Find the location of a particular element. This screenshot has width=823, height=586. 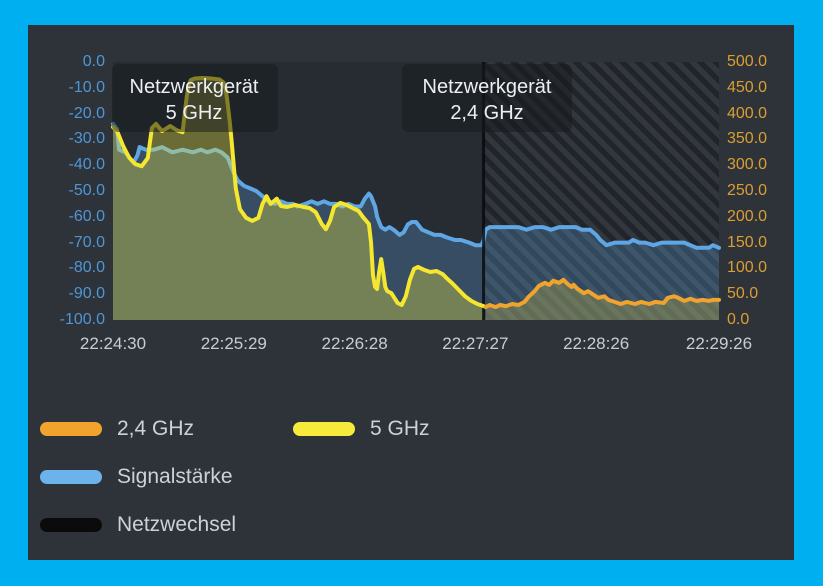

annotation-box-5ghz is located at coordinates (195, 98).